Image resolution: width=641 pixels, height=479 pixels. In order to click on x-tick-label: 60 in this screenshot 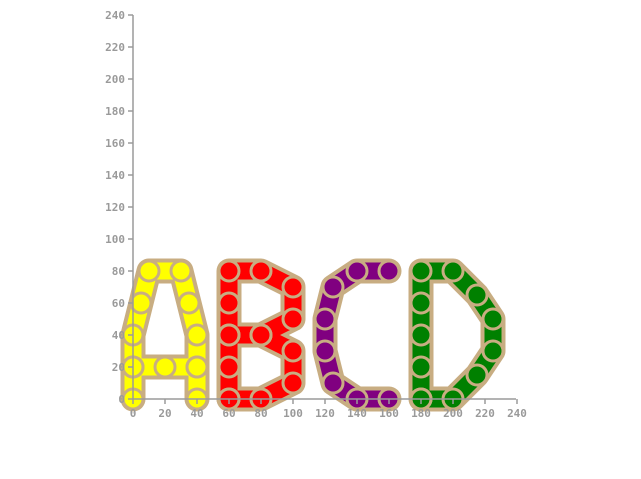, I will do `click(228, 413)`.